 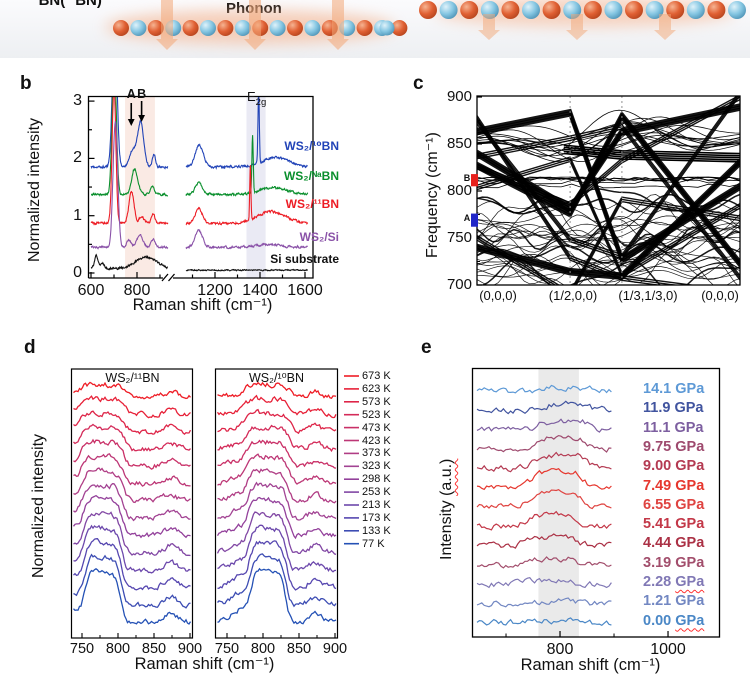 I want to click on b-y-tick: 1, so click(x=77, y=215).